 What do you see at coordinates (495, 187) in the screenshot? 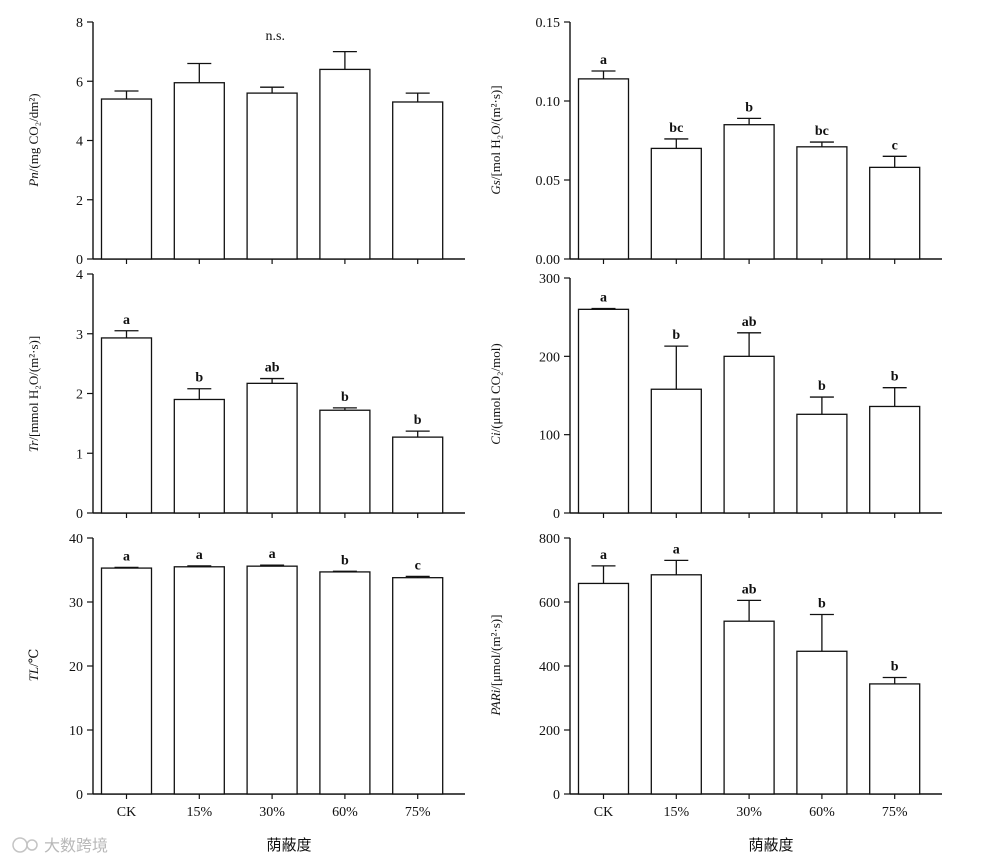
I see `ylabel-gs-var: Gs` at bounding box center [495, 187].